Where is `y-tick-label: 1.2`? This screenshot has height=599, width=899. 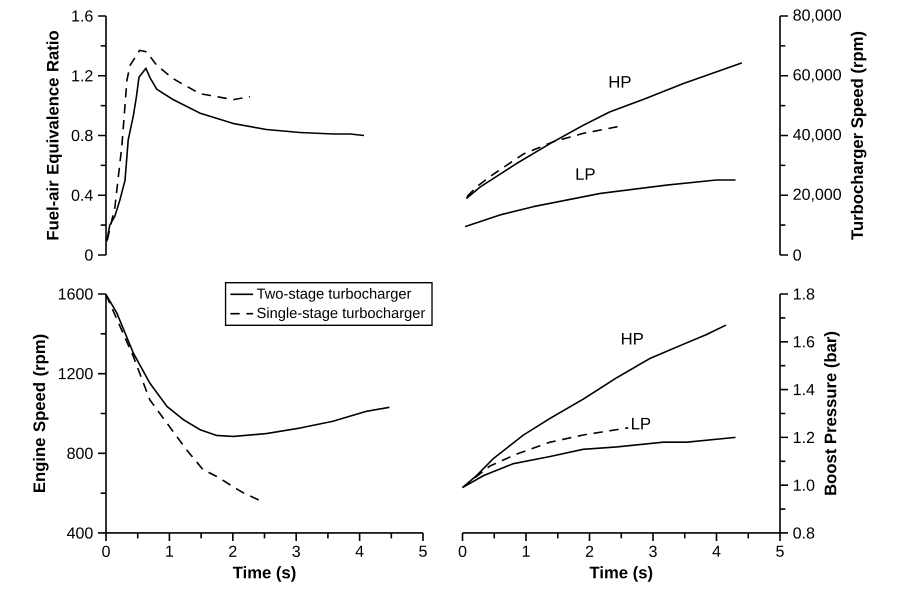 y-tick-label: 1.2 is located at coordinates (82, 76).